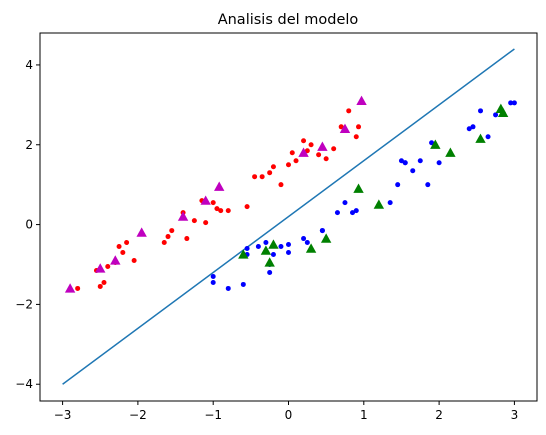 This screenshot has width=546, height=435. What do you see at coordinates (515, 415) in the screenshot?
I see `x-tick-label: 3` at bounding box center [515, 415].